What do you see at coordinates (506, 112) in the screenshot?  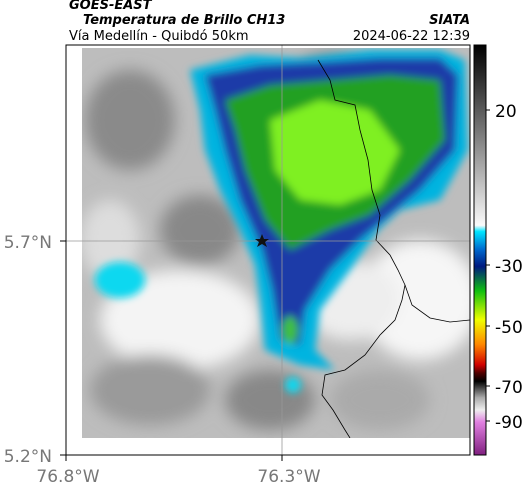 I see `colorbar-tick: 20` at bounding box center [506, 112].